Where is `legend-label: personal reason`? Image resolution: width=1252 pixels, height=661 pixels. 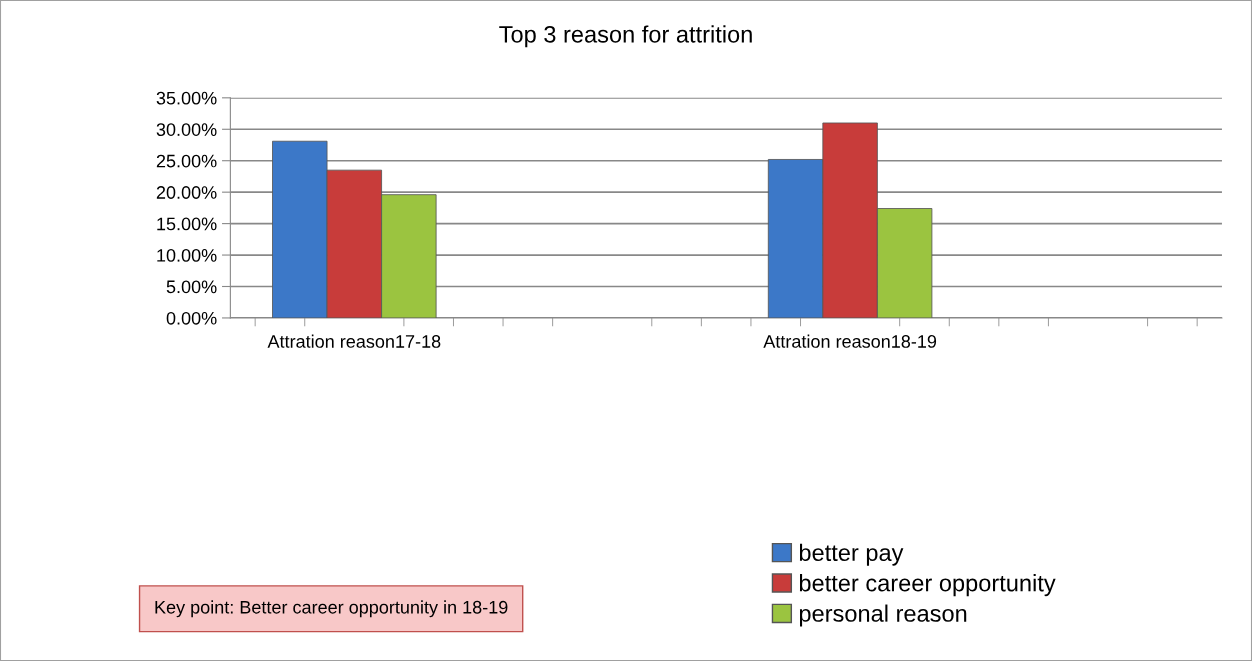 legend-label: personal reason is located at coordinates (883, 615).